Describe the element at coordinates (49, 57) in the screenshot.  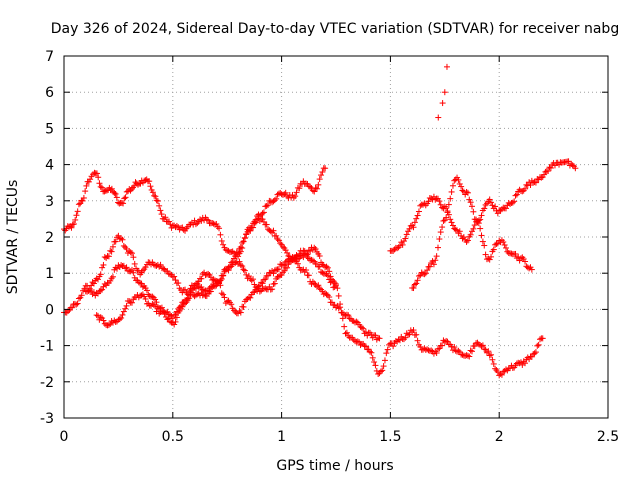
I see `y-tick-label: 7` at that location.